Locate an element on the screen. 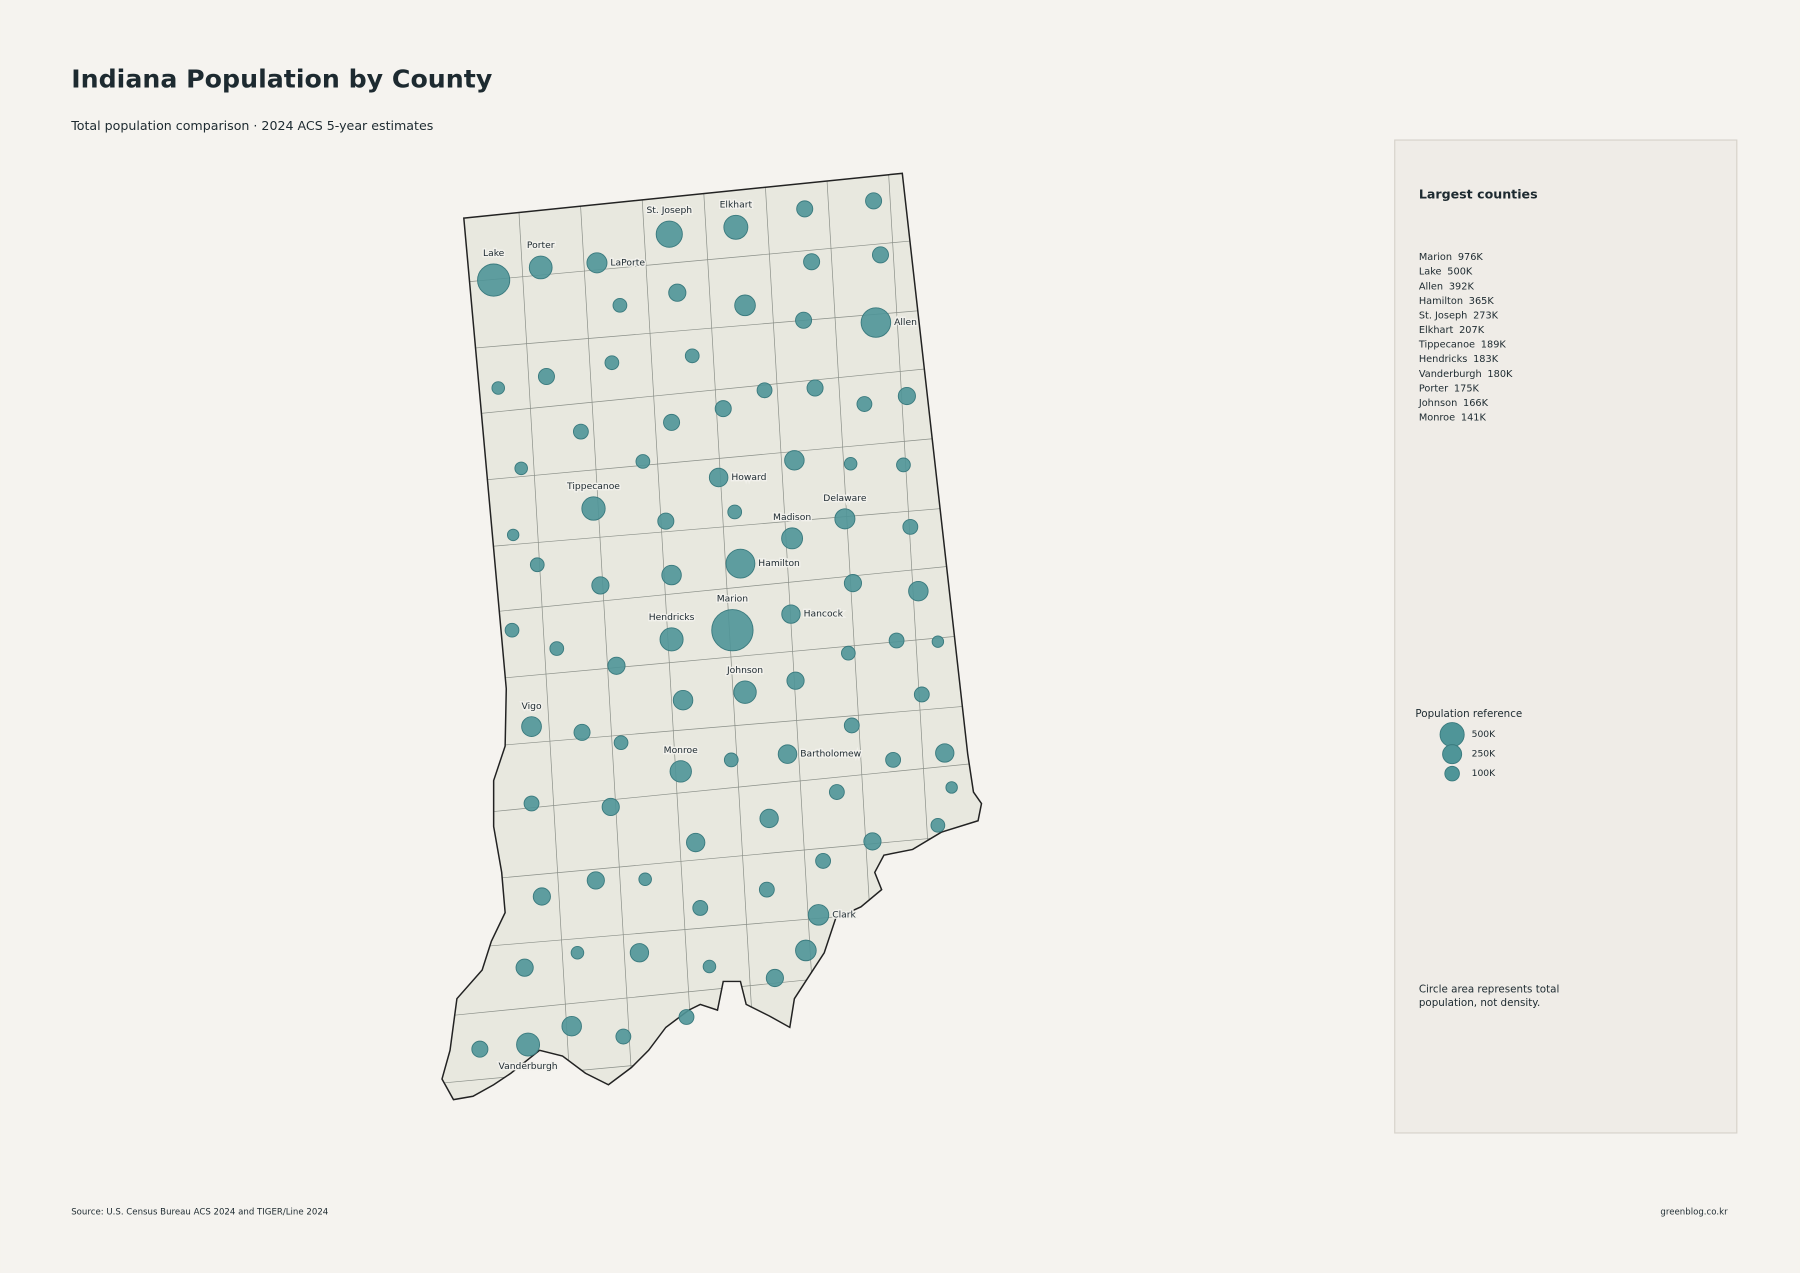 The width and height of the screenshot is (1800, 1273). county-value: 141K is located at coordinates (1474, 417).